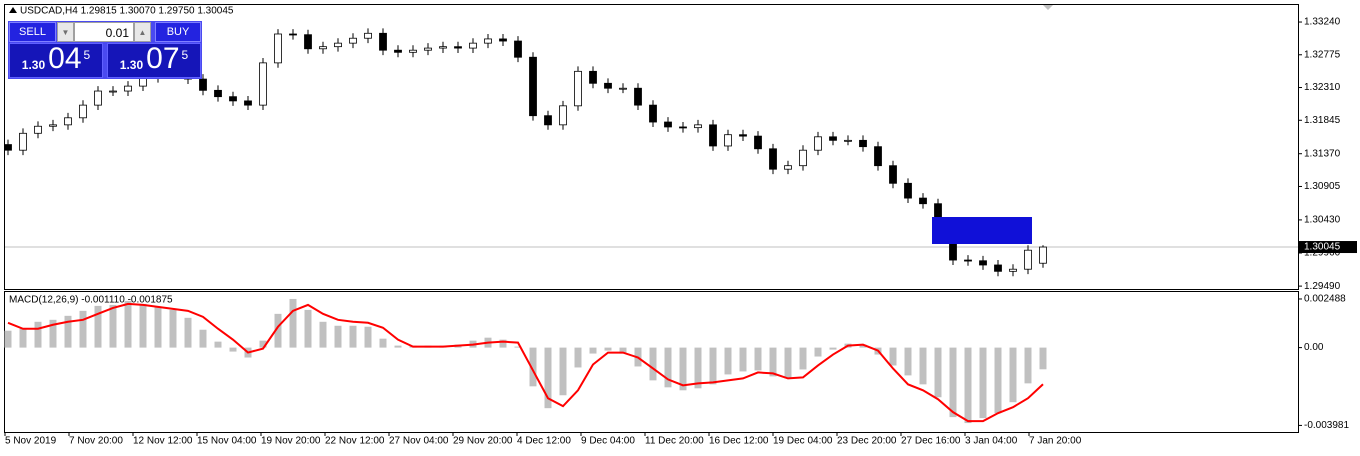 This screenshot has height=456, width=1360. Describe the element at coordinates (674, 441) in the screenshot. I see `x-tick-label: 11 Dec 20:00` at that location.